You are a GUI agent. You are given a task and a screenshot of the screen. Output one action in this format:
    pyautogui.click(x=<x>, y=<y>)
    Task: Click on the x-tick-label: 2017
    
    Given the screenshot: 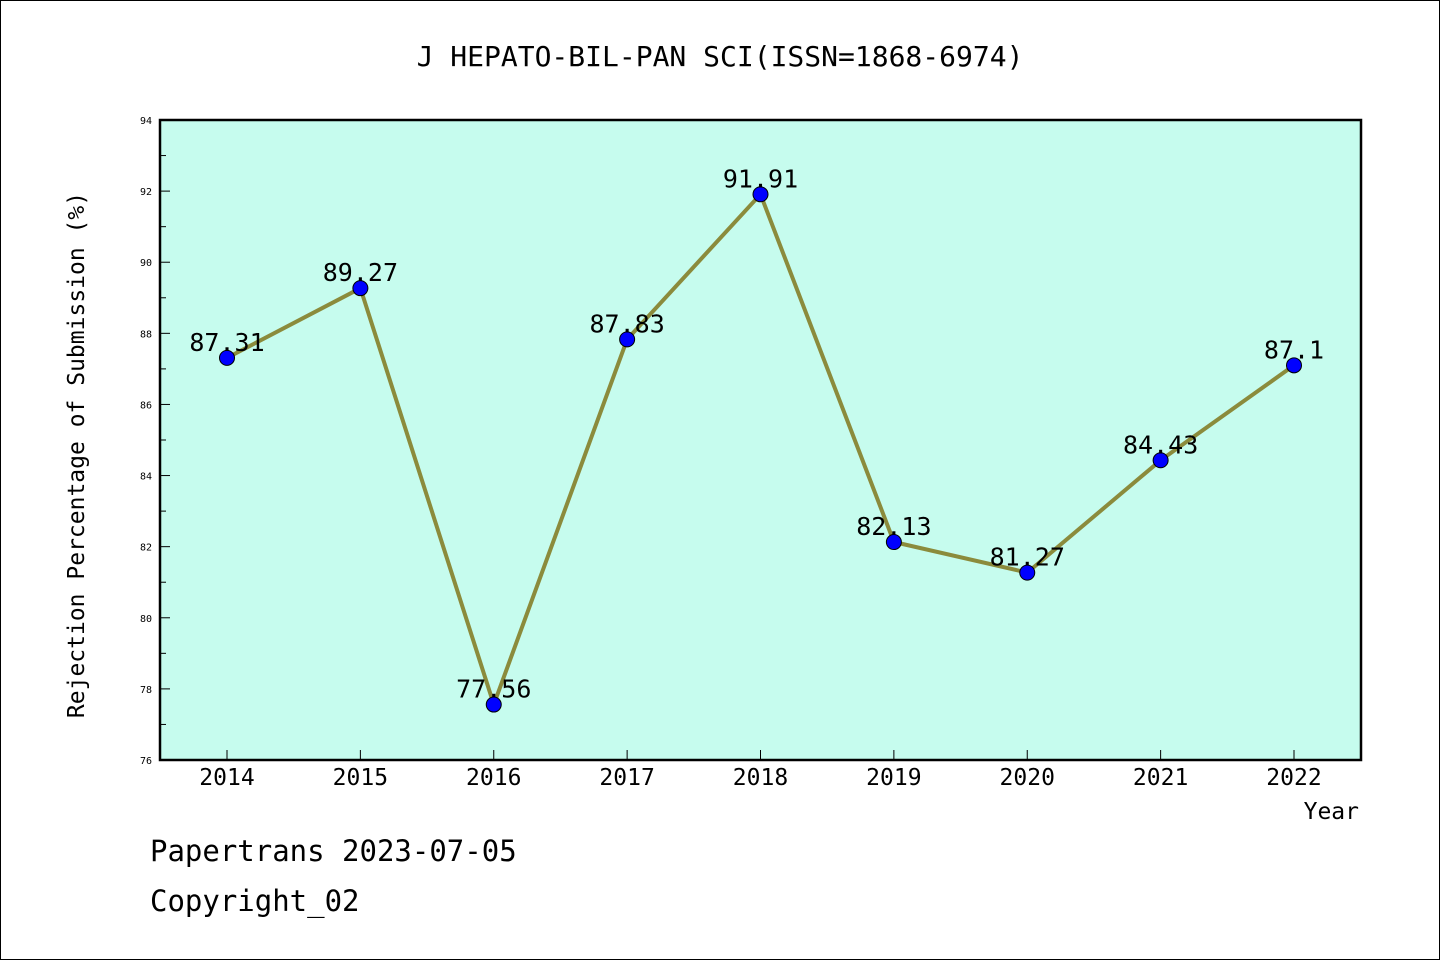 What is the action you would take?
    pyautogui.click(x=626, y=778)
    